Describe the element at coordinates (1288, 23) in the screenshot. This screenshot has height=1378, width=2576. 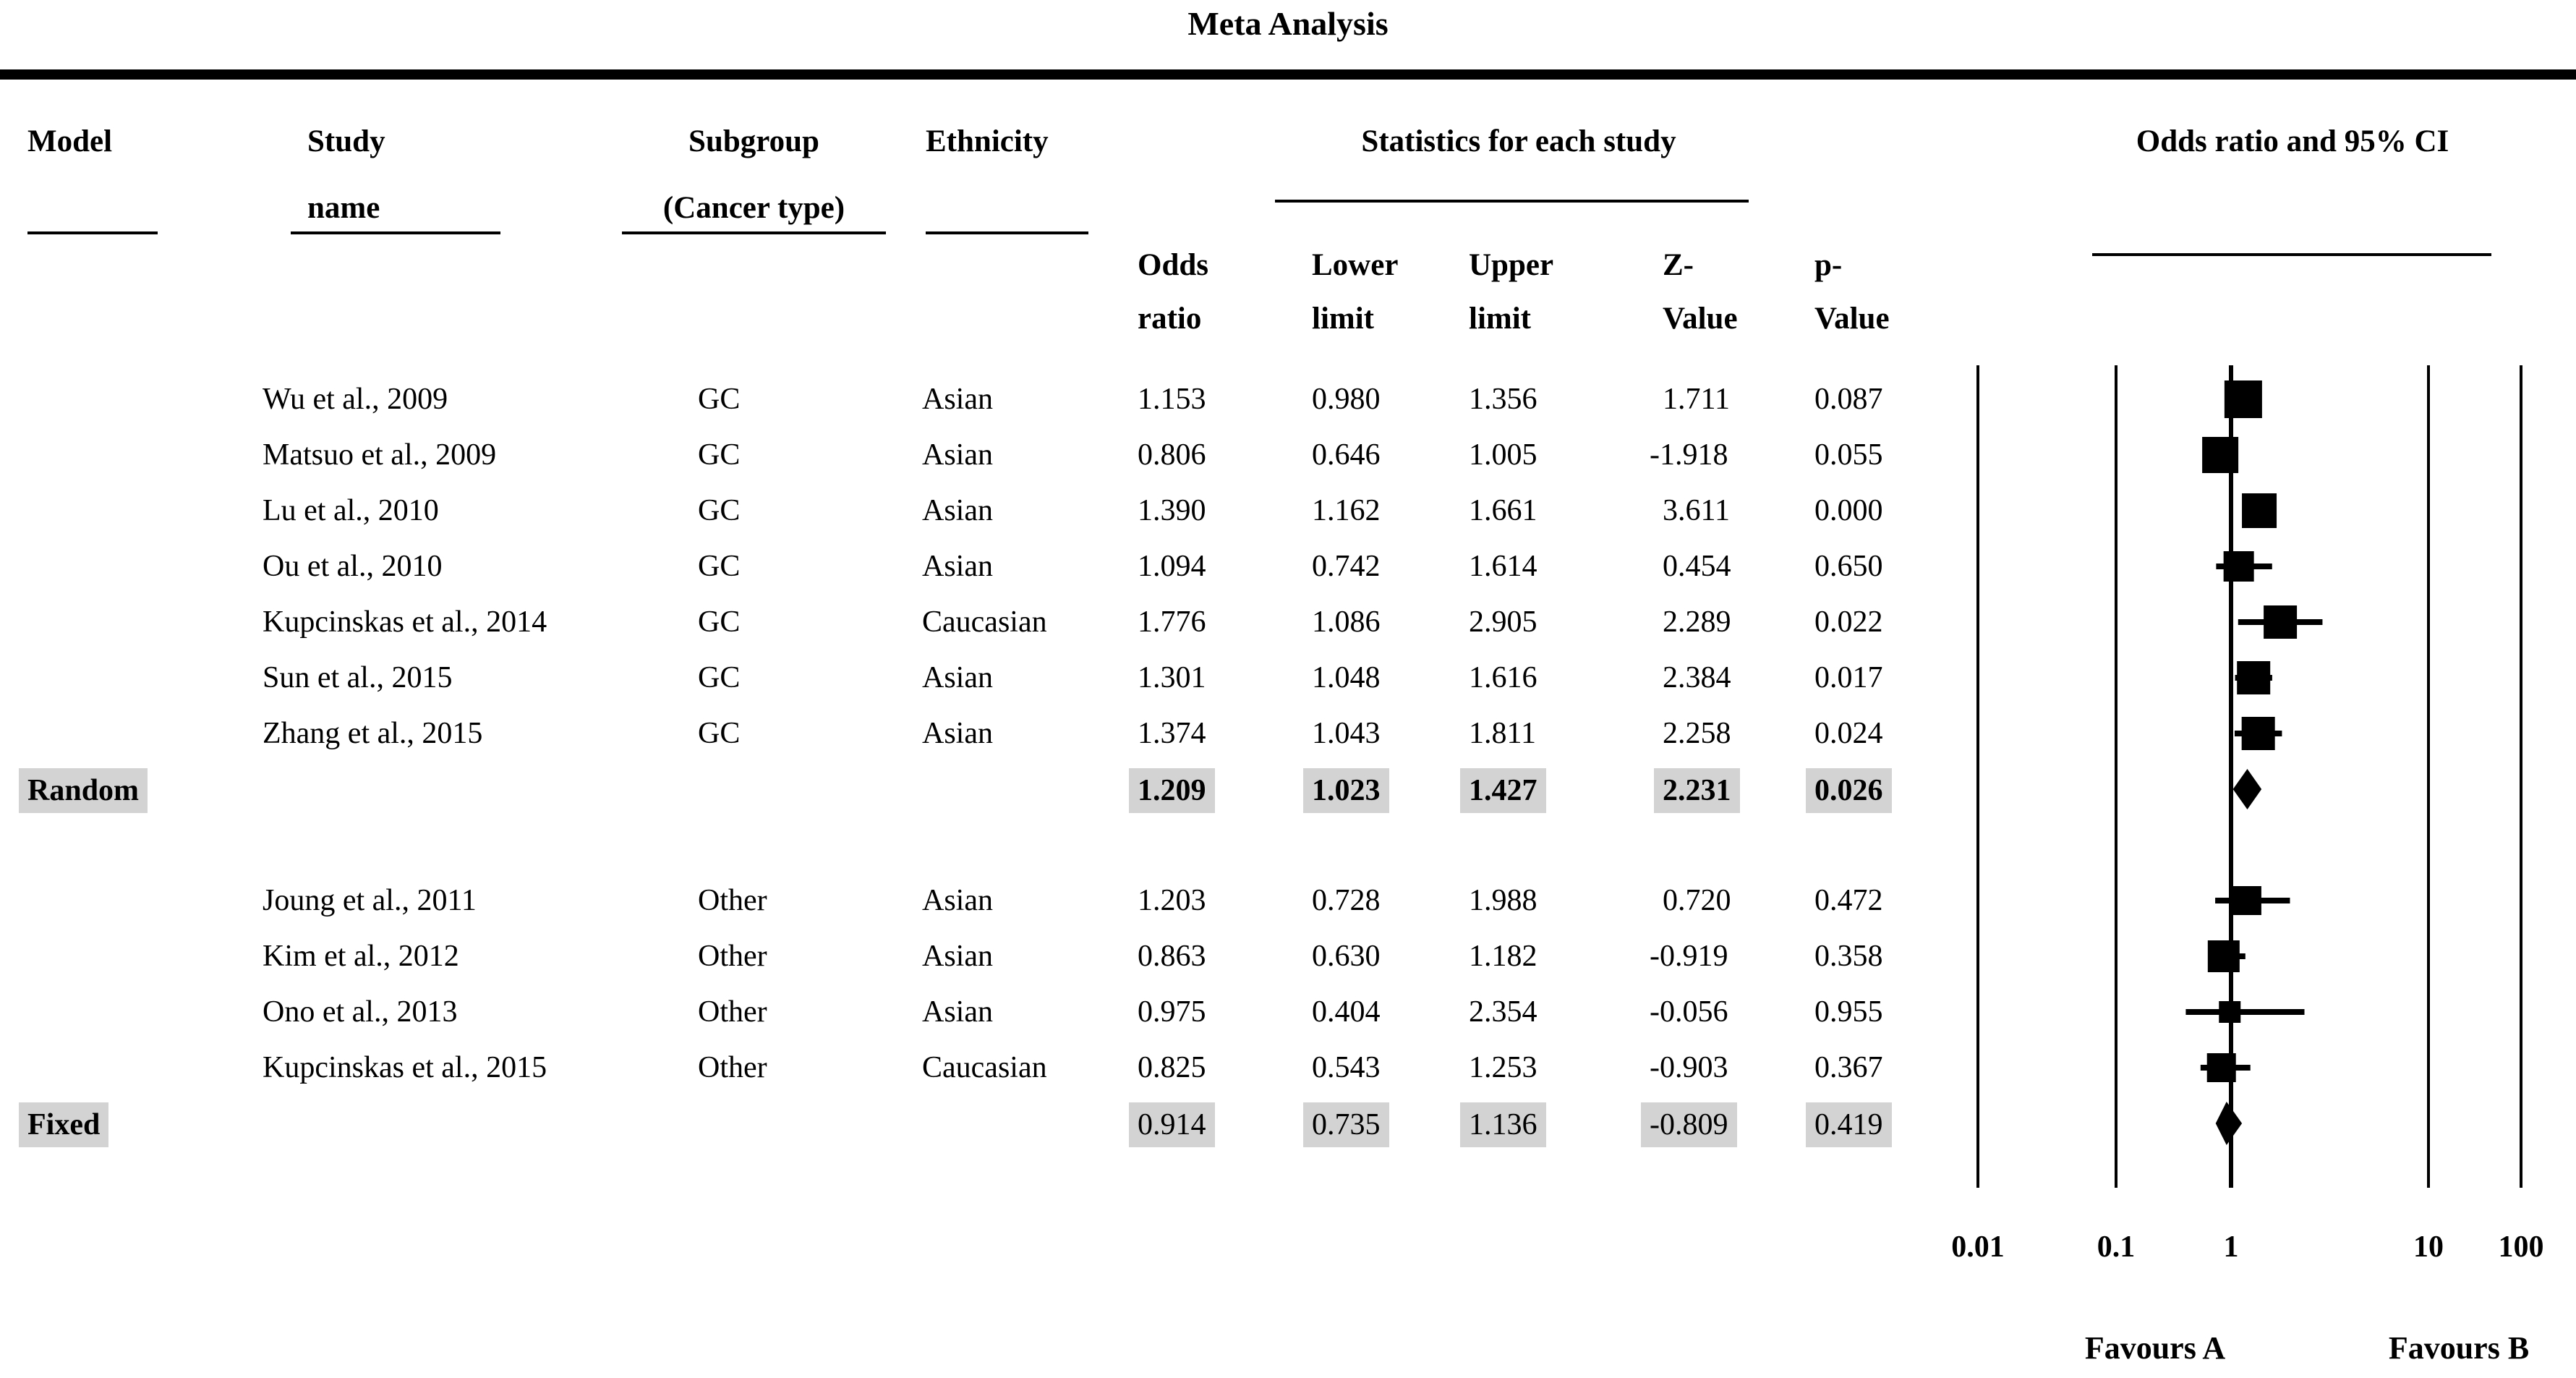
I see `page-title: Meta Analysis` at that location.